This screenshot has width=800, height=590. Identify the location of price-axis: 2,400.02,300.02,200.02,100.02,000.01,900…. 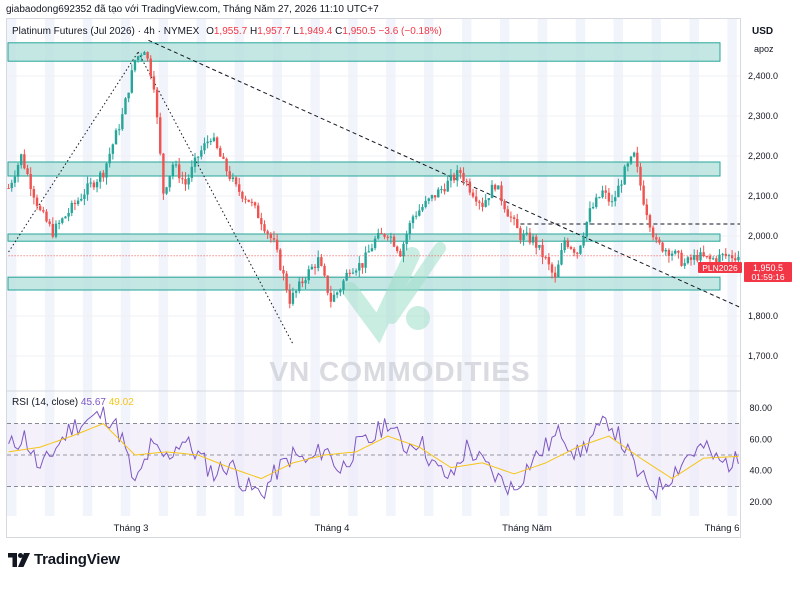
(763, 216).